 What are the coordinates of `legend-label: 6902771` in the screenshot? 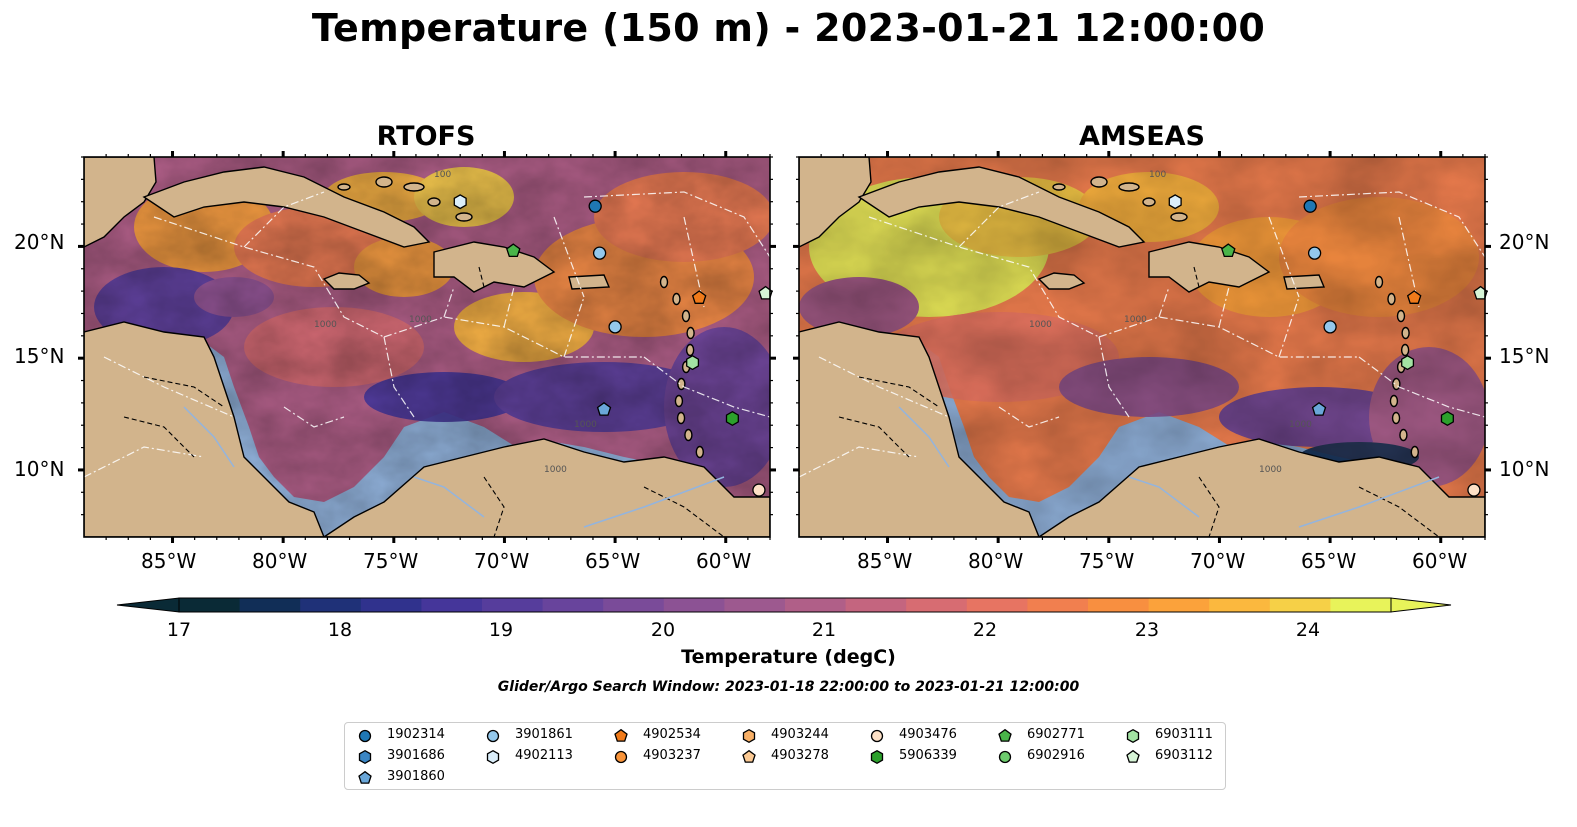 It's located at (1056, 734).